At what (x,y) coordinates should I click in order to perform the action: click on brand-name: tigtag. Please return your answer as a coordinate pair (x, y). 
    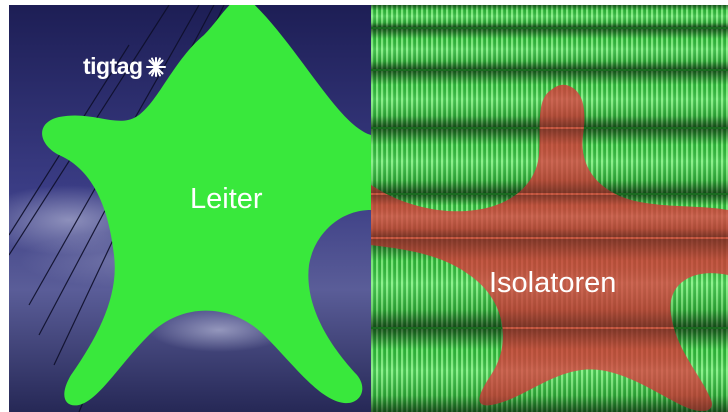
    Looking at the image, I should click on (113, 66).